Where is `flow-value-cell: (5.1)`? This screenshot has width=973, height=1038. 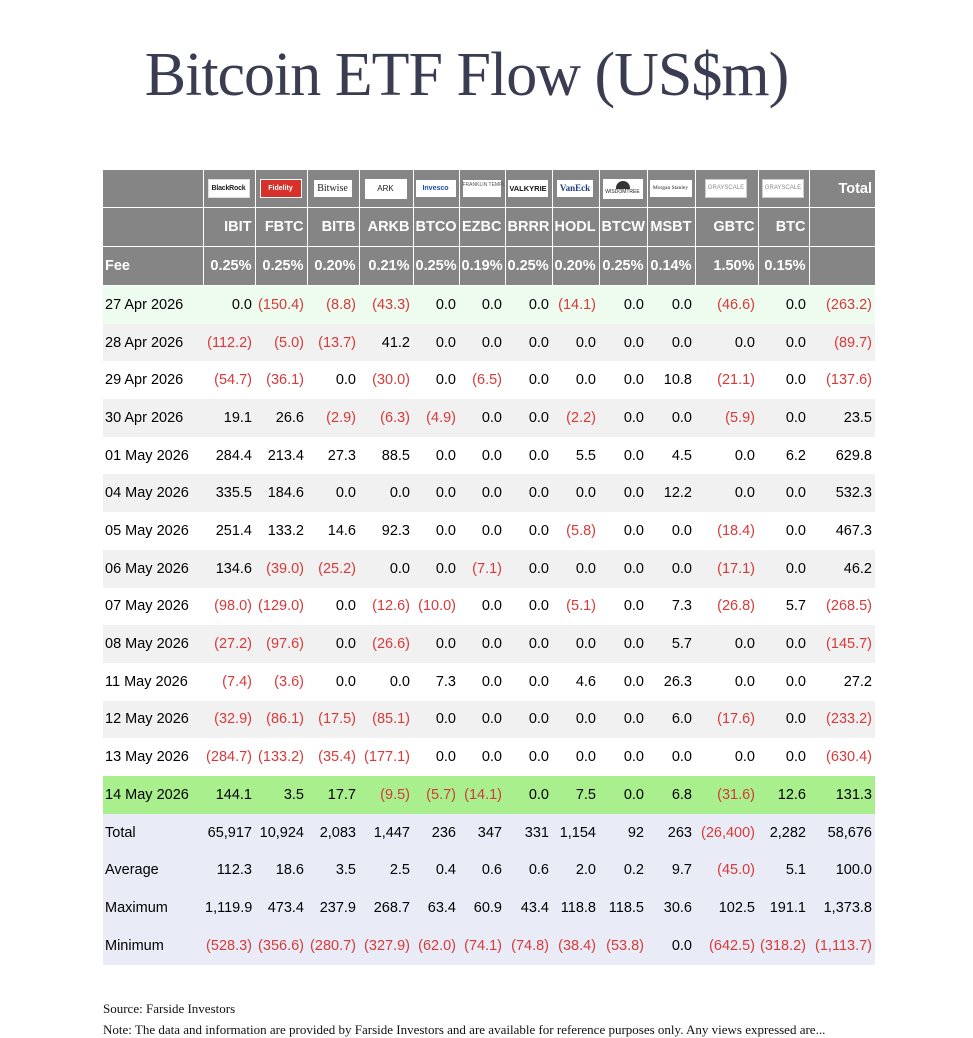
flow-value-cell: (5.1) is located at coordinates (575, 606).